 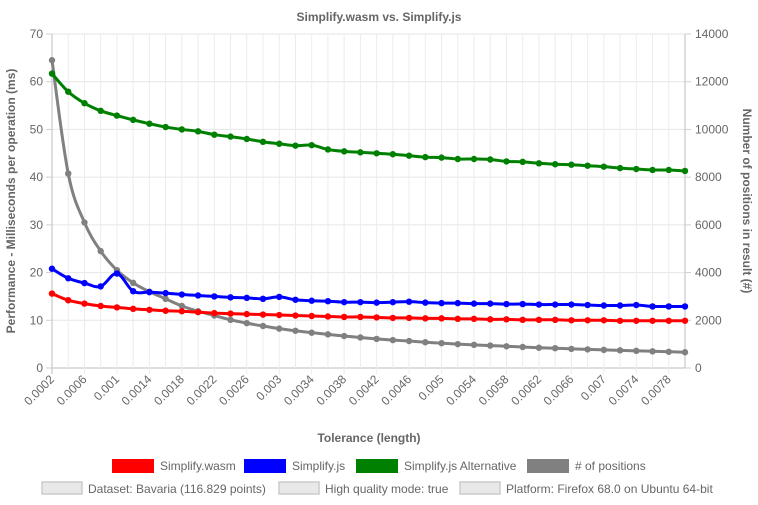 I want to click on info-label: Dataset: Bavaria (116.829 points), so click(x=177, y=489).